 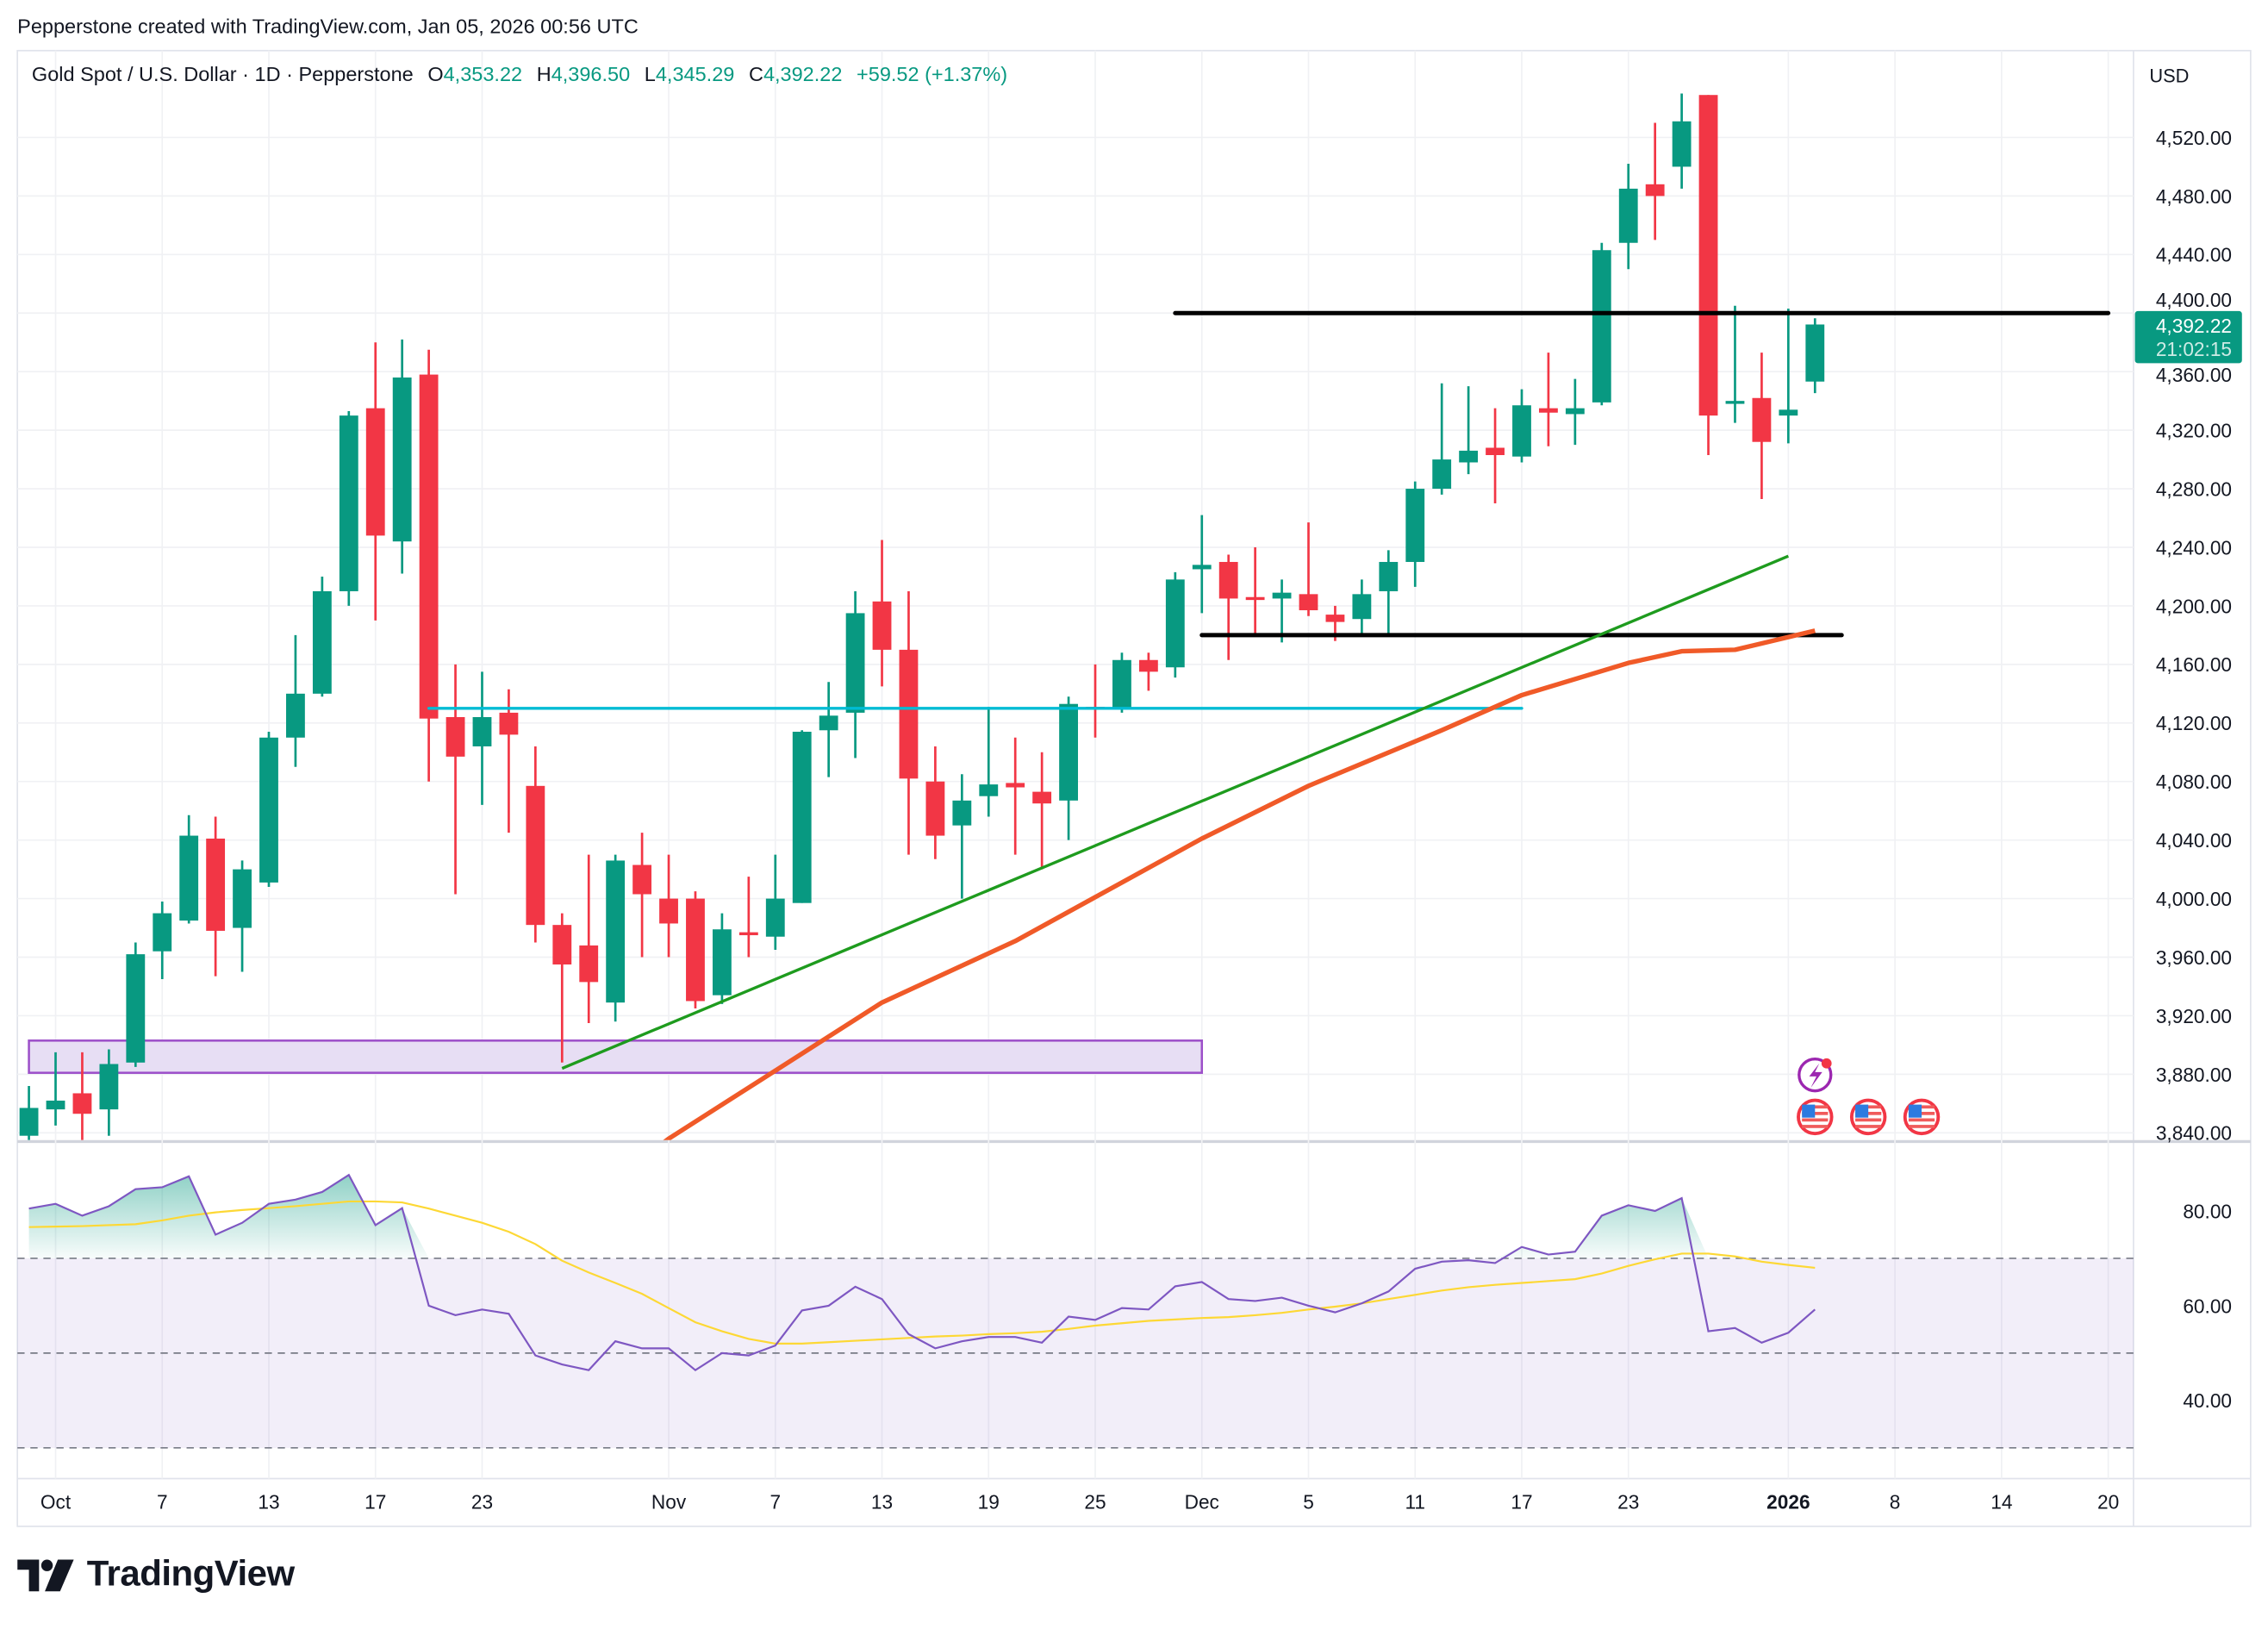 What do you see at coordinates (2194, 606) in the screenshot?
I see `price-tick-label: 4,200.00` at bounding box center [2194, 606].